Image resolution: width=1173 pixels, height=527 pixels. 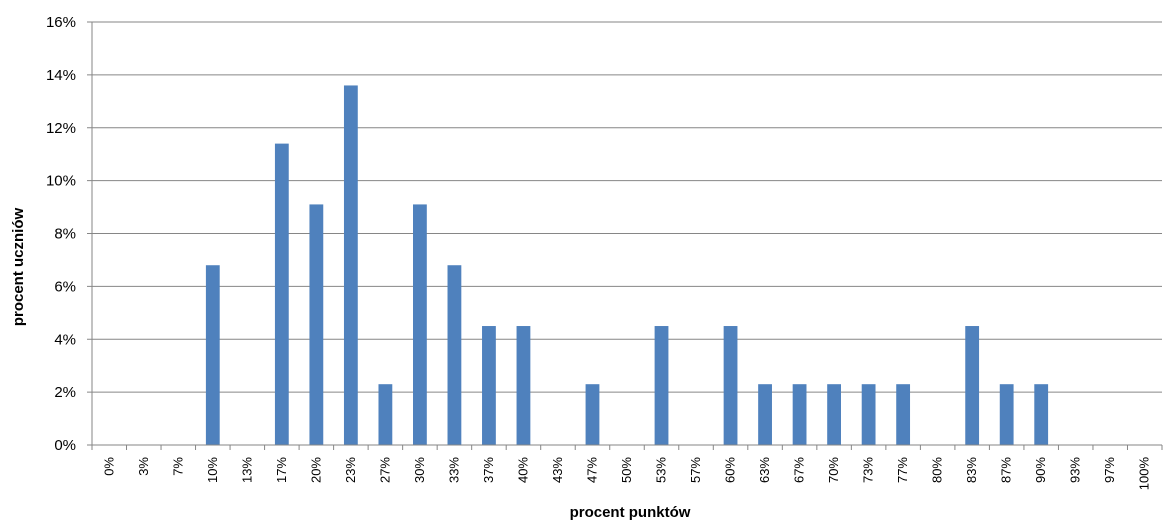 What do you see at coordinates (695, 470) in the screenshot?
I see `x-tick-label: 57%` at bounding box center [695, 470].